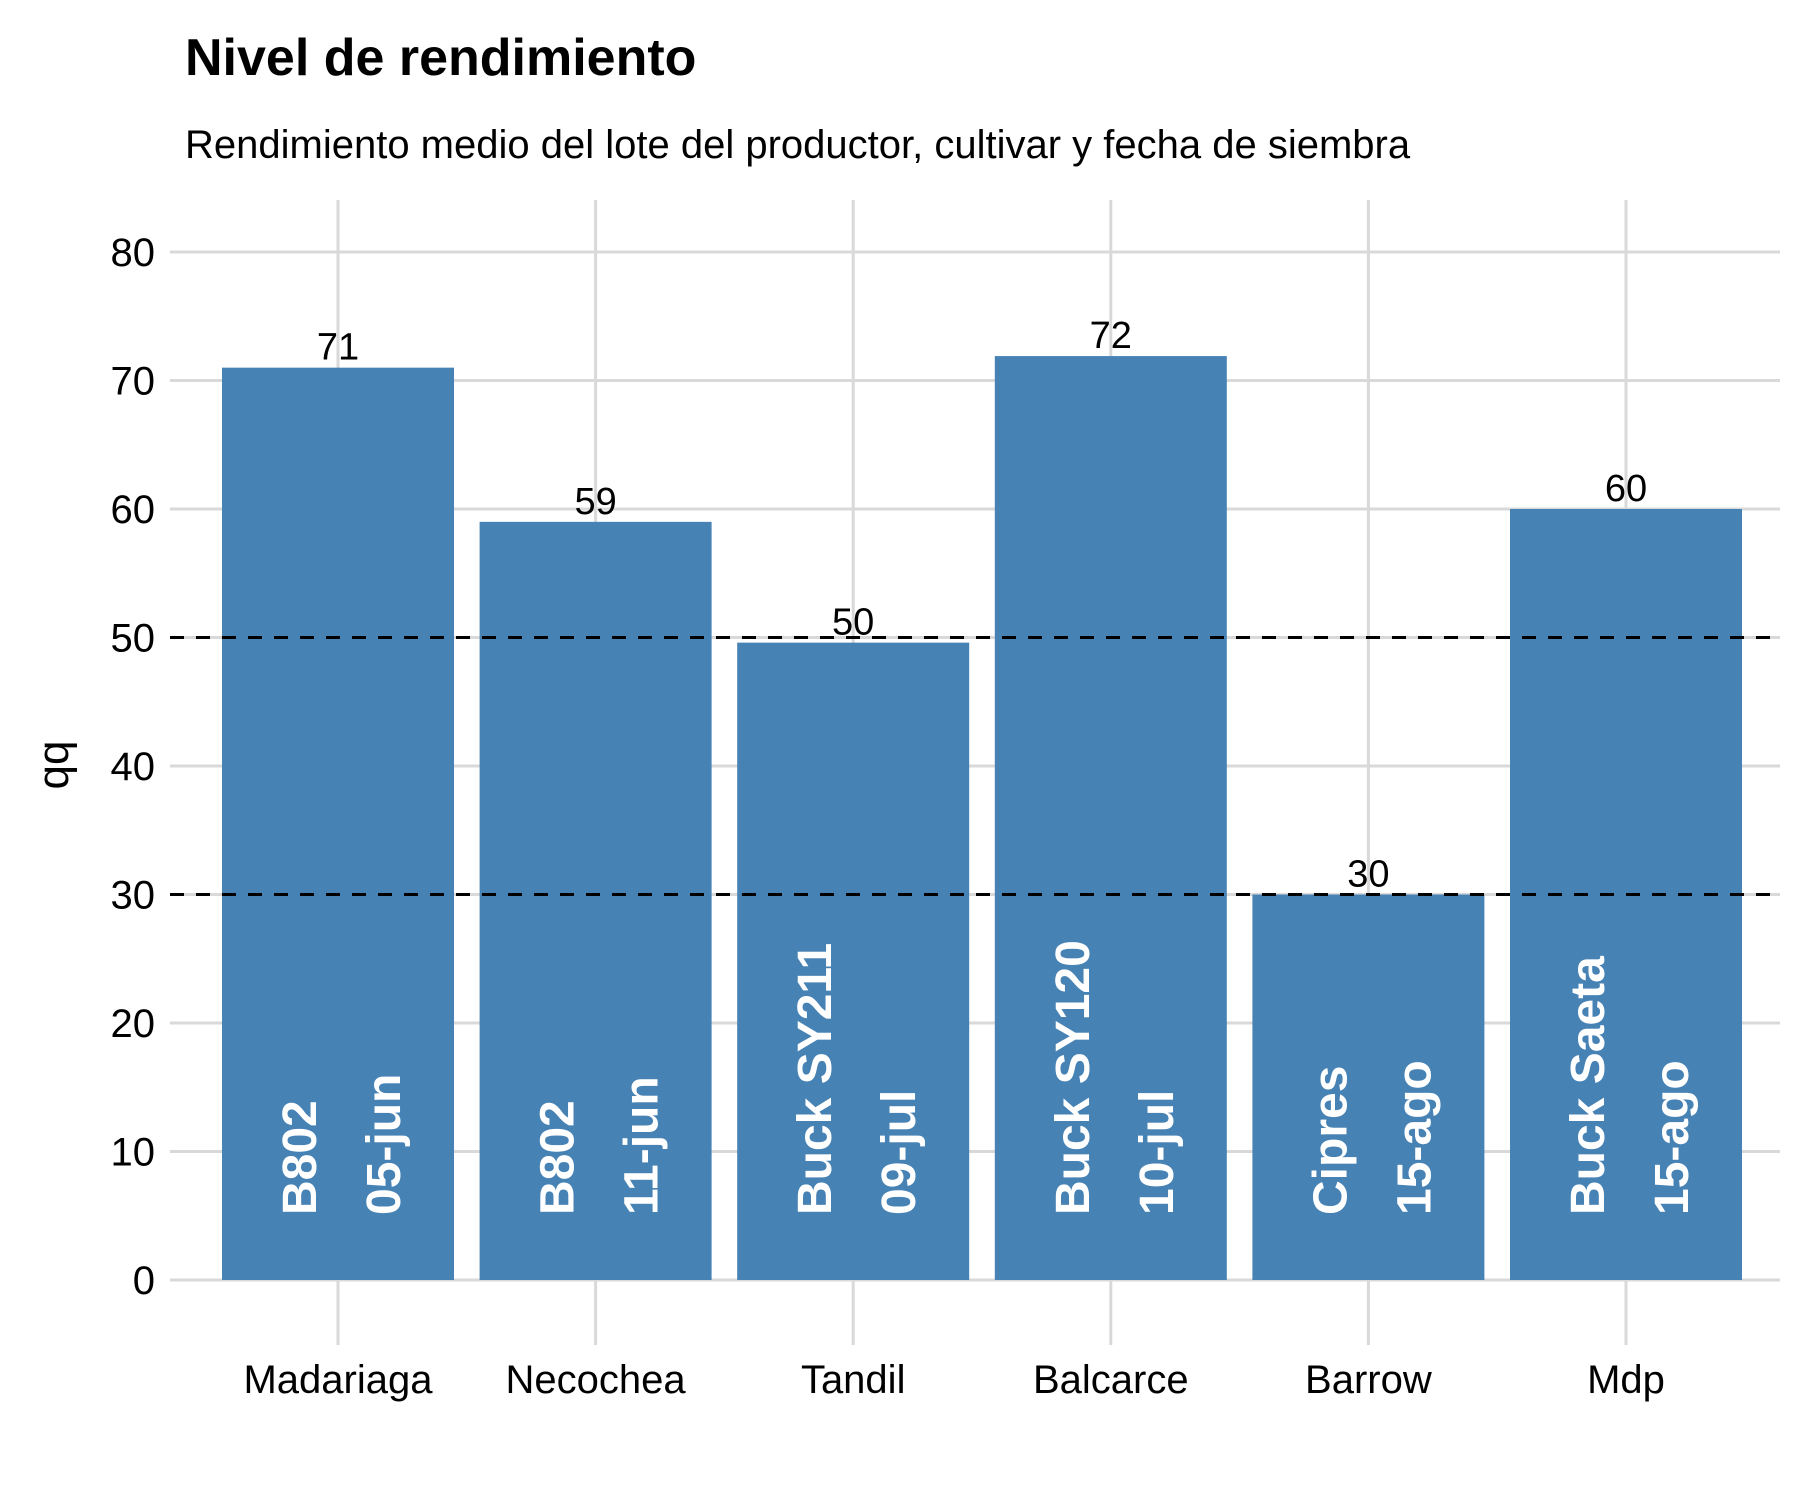 The image size is (1800, 1500). I want to click on x-tick-label: Balcarce, so click(1111, 1380).